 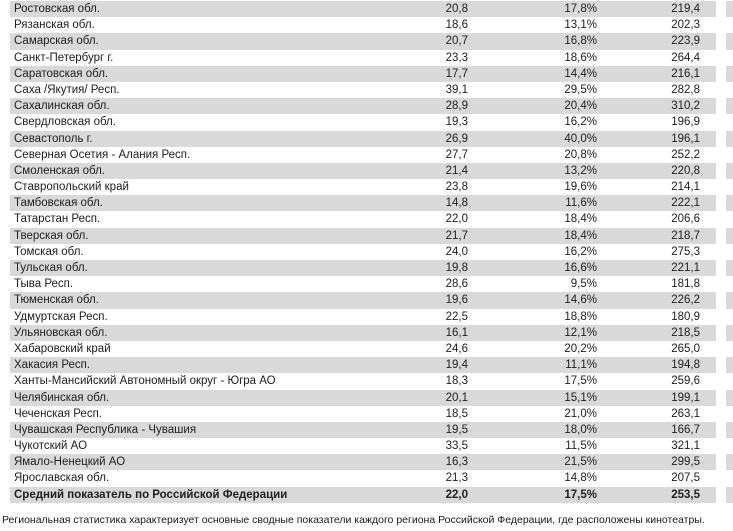 I want to click on value-cell-3: 321,1, so click(x=685, y=446).